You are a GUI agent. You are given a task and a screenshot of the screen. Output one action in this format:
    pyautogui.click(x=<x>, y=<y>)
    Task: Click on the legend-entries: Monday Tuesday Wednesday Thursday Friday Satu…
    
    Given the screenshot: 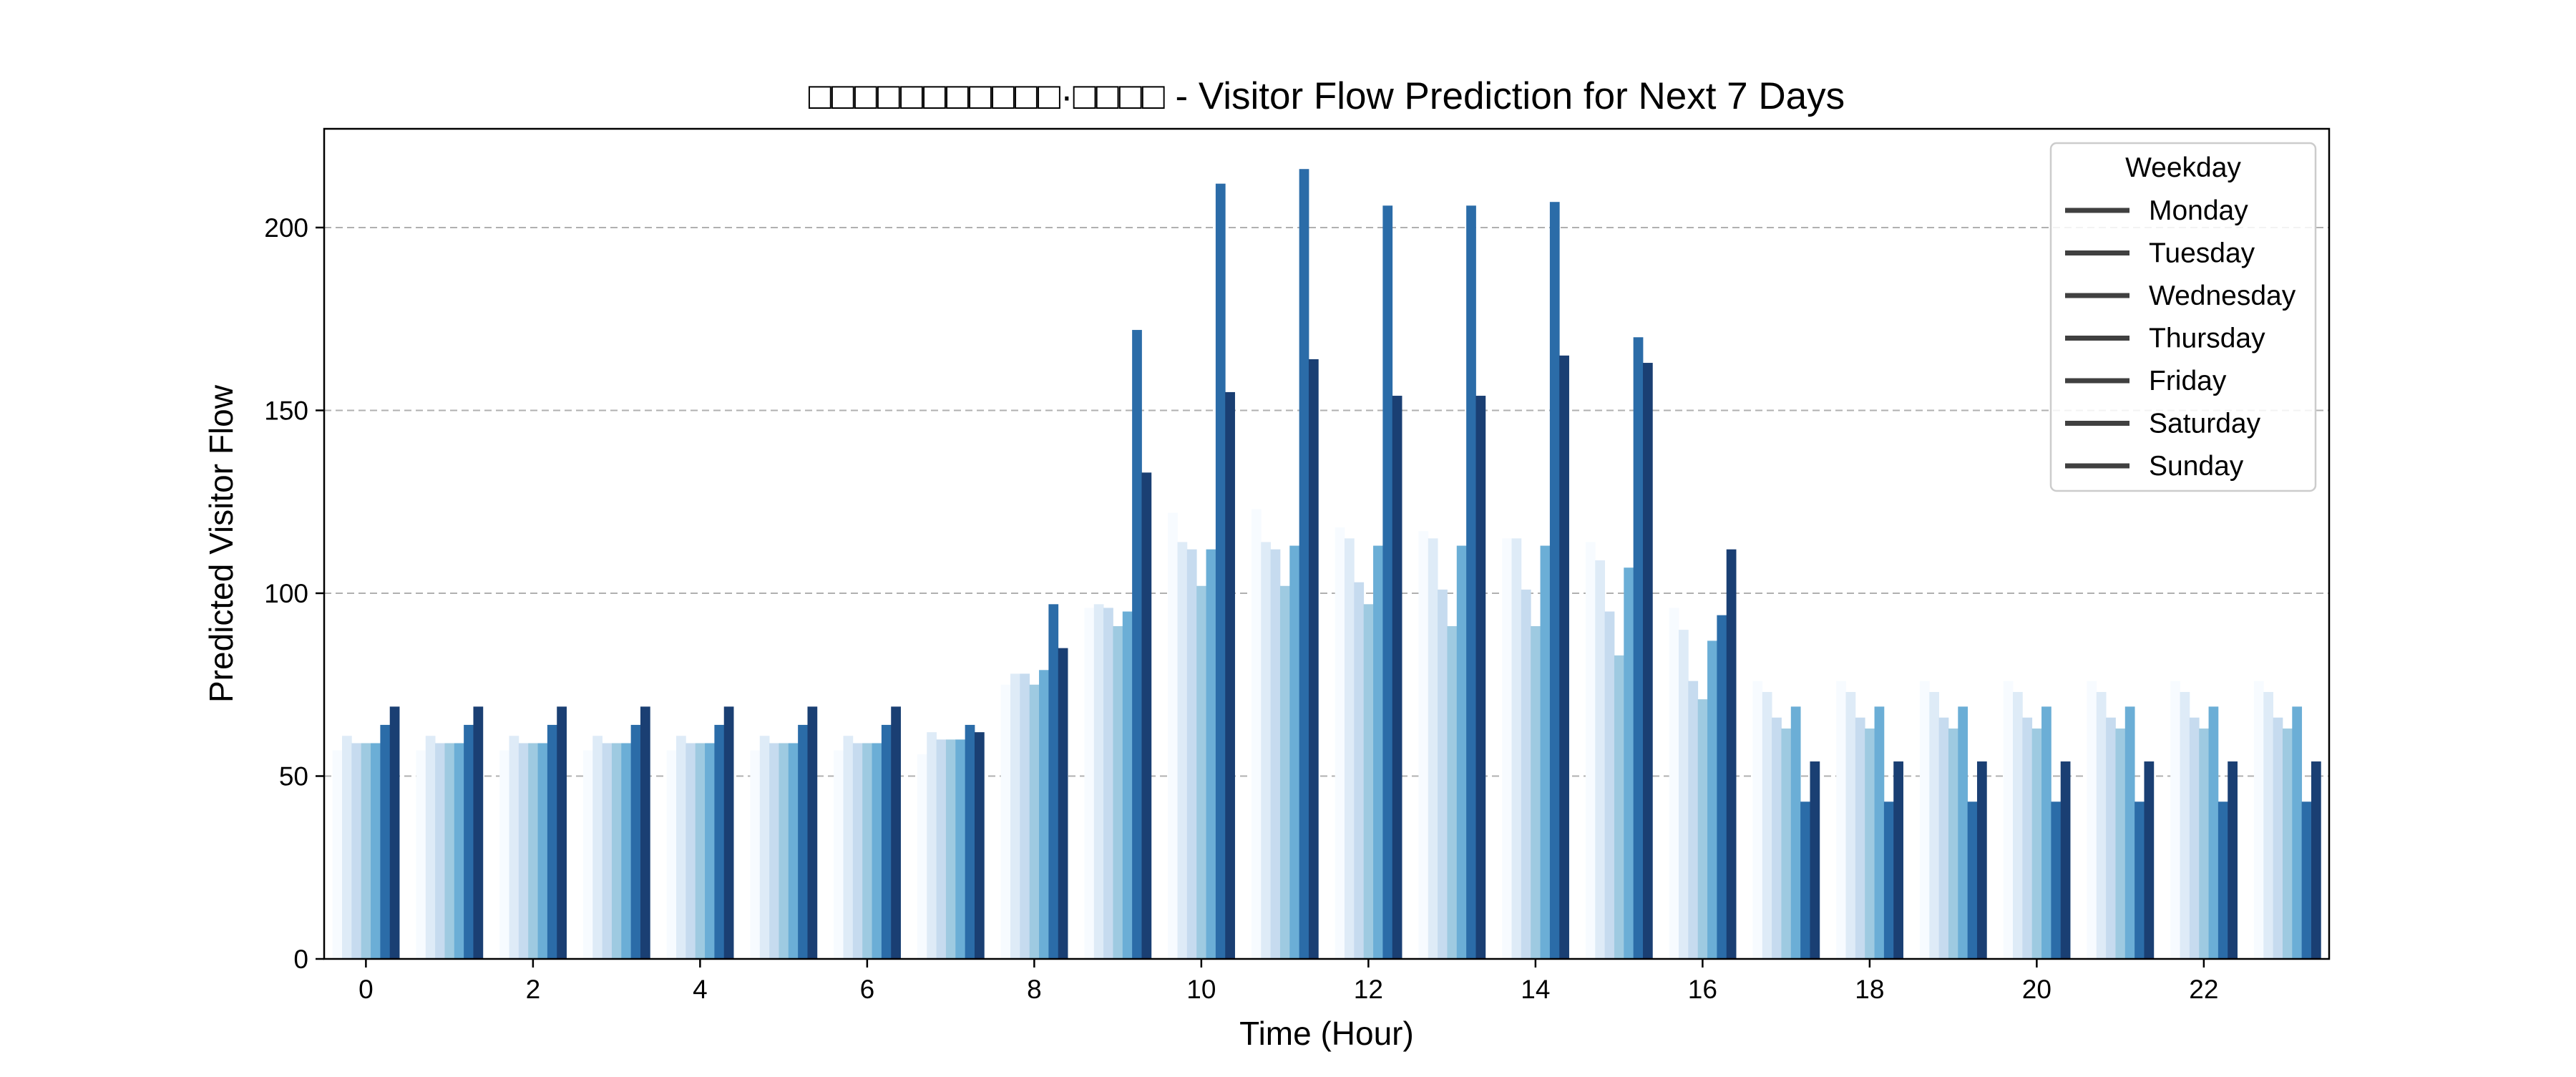 What is the action you would take?
    pyautogui.click(x=2180, y=338)
    